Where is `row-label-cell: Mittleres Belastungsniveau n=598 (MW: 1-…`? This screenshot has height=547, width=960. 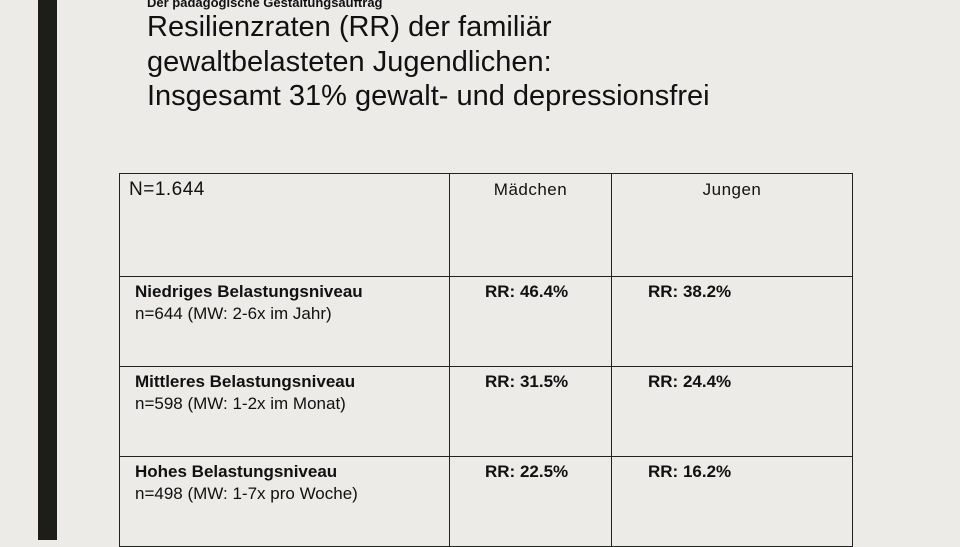 row-label-cell: Mittleres Belastungsniveau n=598 (MW: 1-… is located at coordinates (284, 411).